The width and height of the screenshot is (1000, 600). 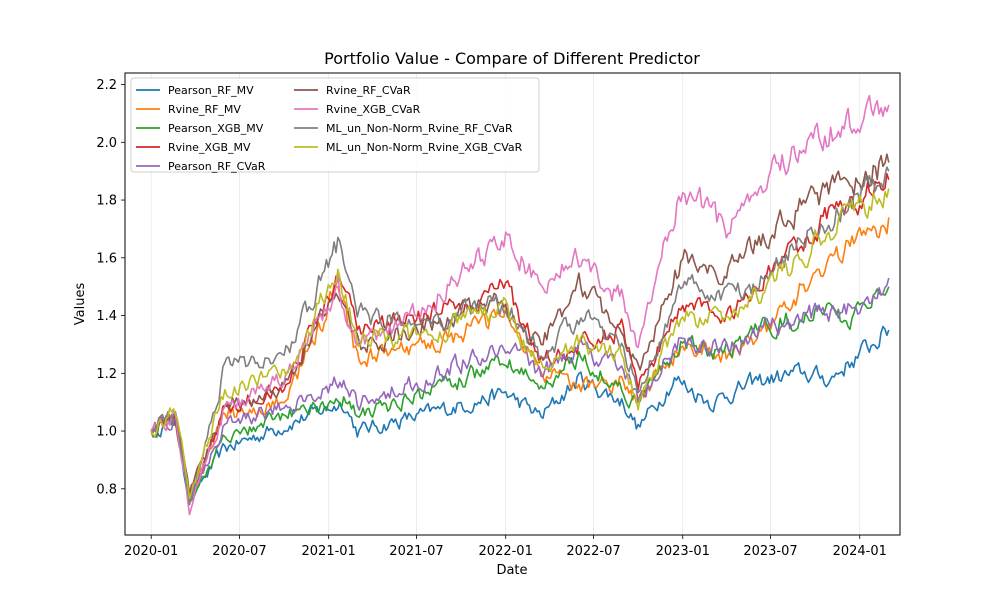 What do you see at coordinates (217, 166) in the screenshot?
I see `legend-entry: Pearson_RF_CVaR` at bounding box center [217, 166].